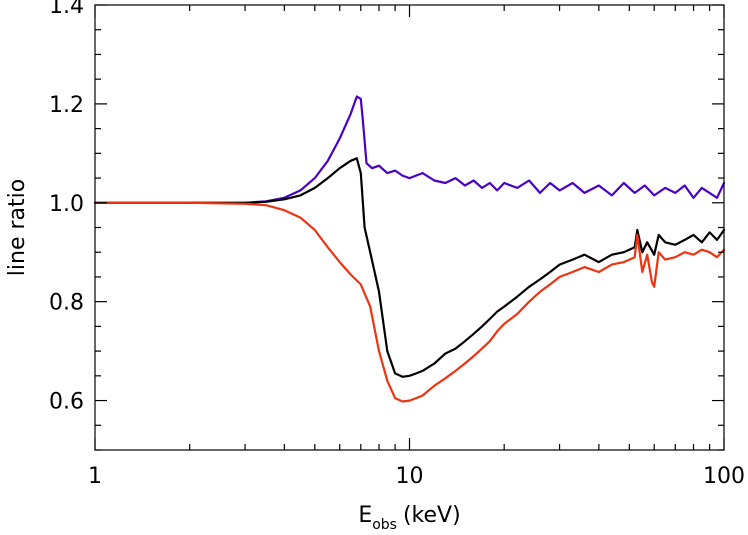  Describe the element at coordinates (66, 402) in the screenshot. I see `y-tick-label: 0.6` at that location.